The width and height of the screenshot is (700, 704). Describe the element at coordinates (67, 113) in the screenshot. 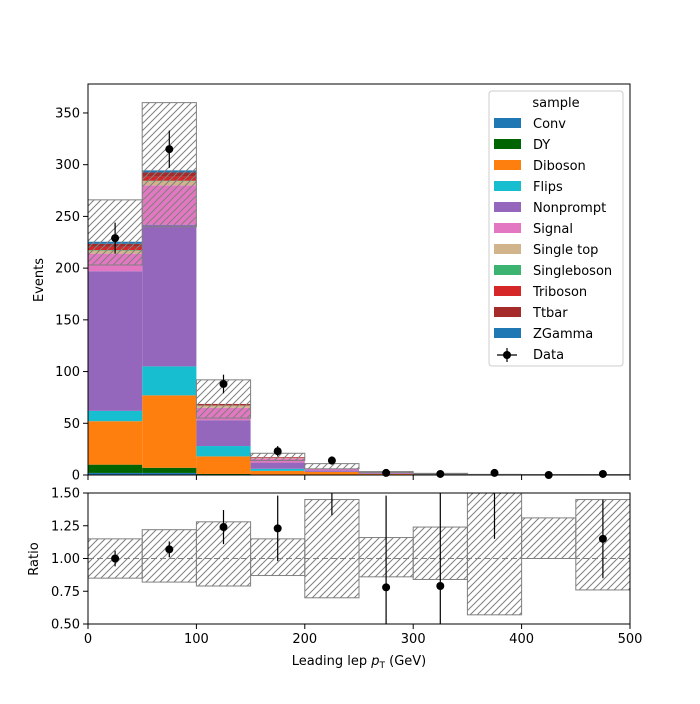

I see `main-ytick-label-7: 350` at that location.